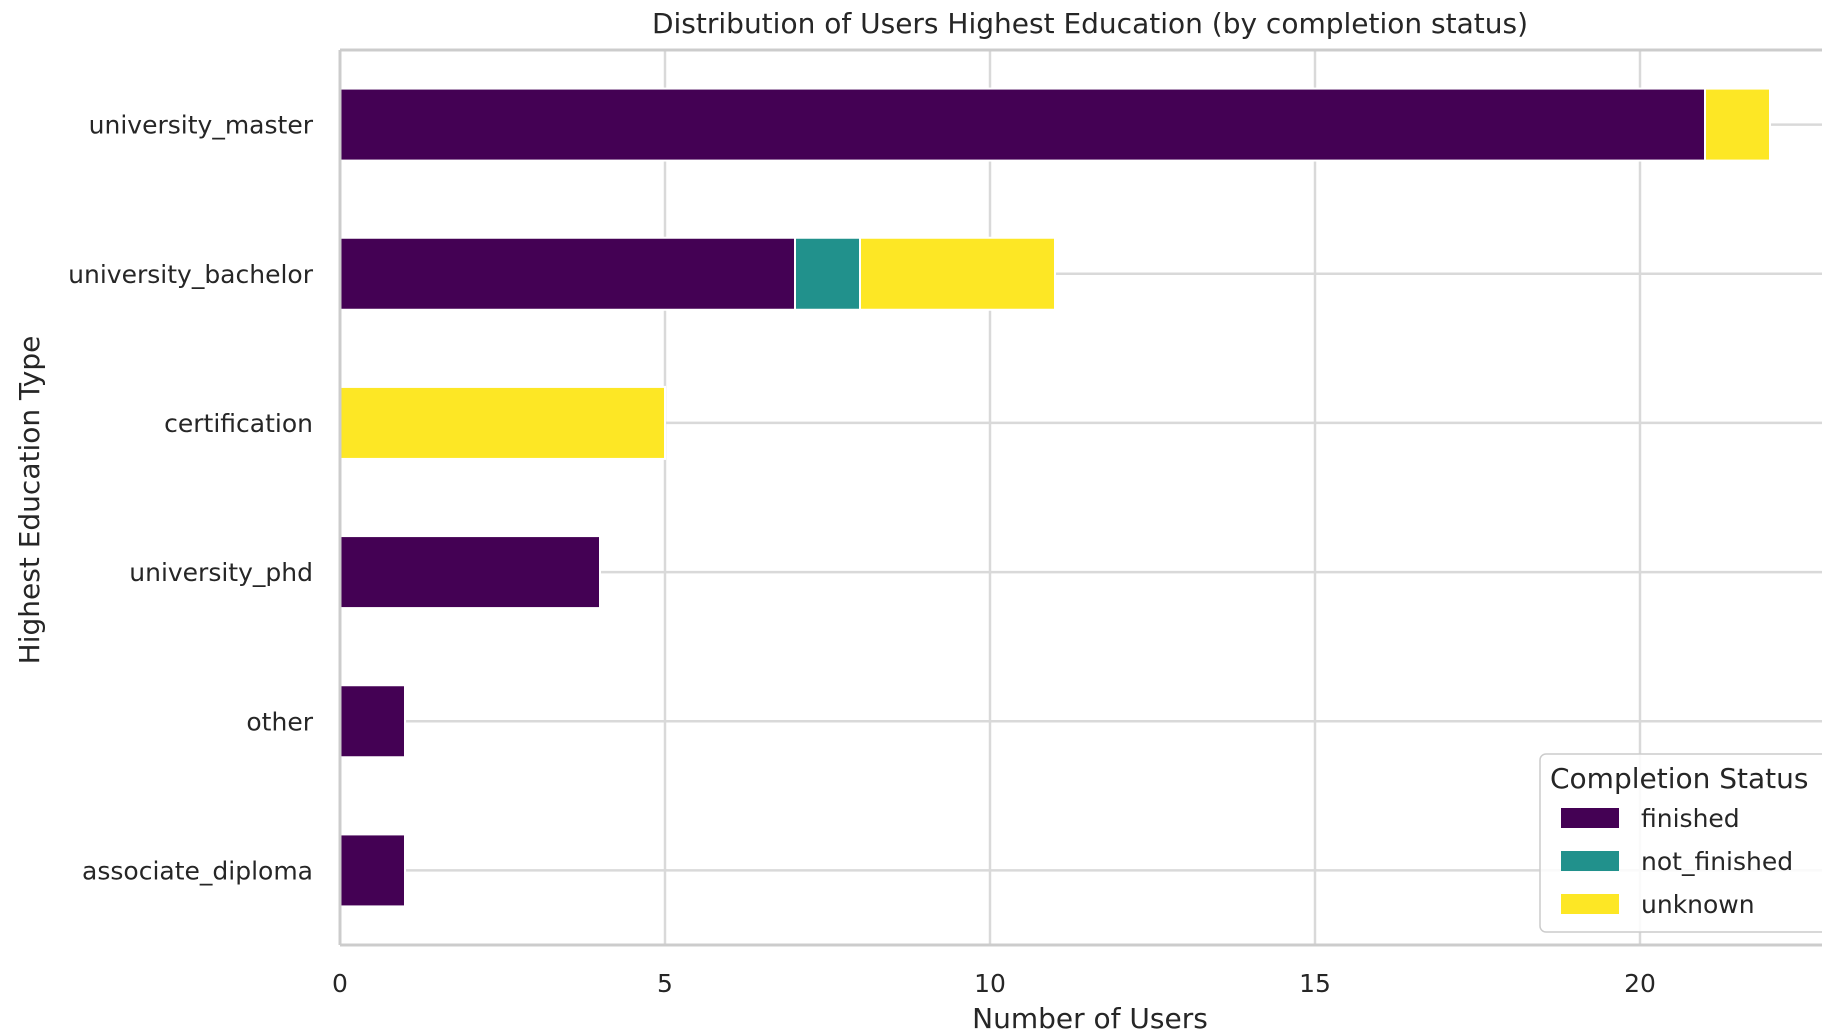 The image size is (1822, 1036). Describe the element at coordinates (1090, 1018) in the screenshot. I see `x-axis-title: Number of Users` at that location.